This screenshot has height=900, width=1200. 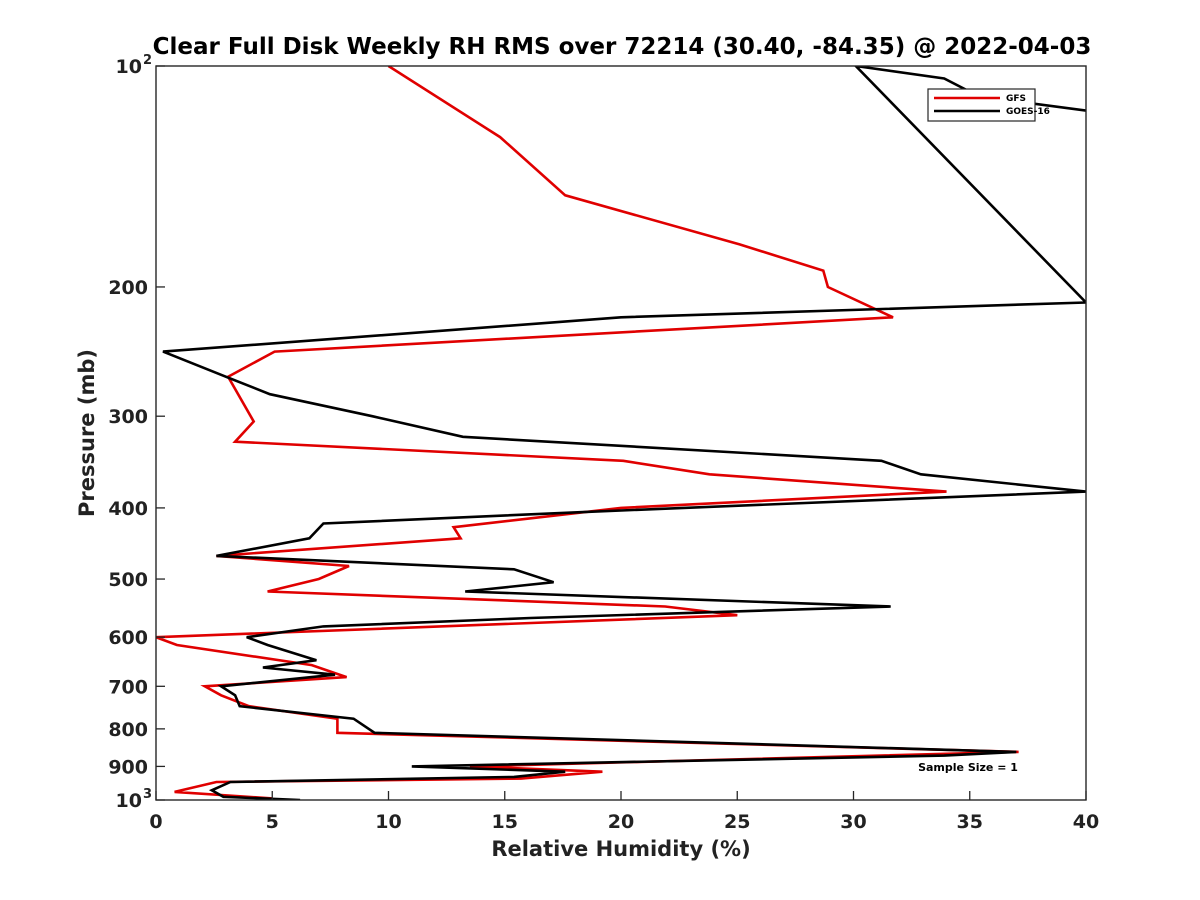 I want to click on y-tick-label: 300, so click(x=128, y=417).